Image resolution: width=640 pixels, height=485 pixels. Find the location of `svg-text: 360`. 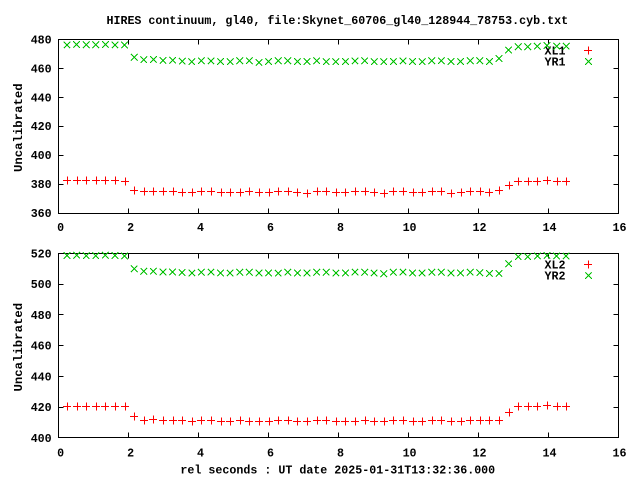

svg-text: 360 is located at coordinates (41, 214).